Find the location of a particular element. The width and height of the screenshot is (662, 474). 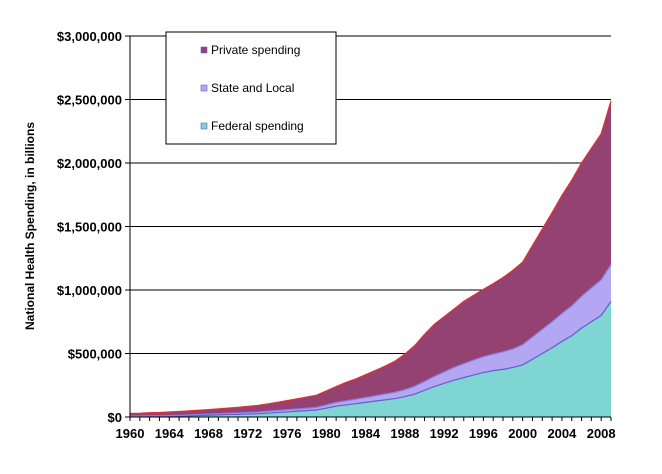

y-tick-label: $1,000,000 is located at coordinates (89, 290).